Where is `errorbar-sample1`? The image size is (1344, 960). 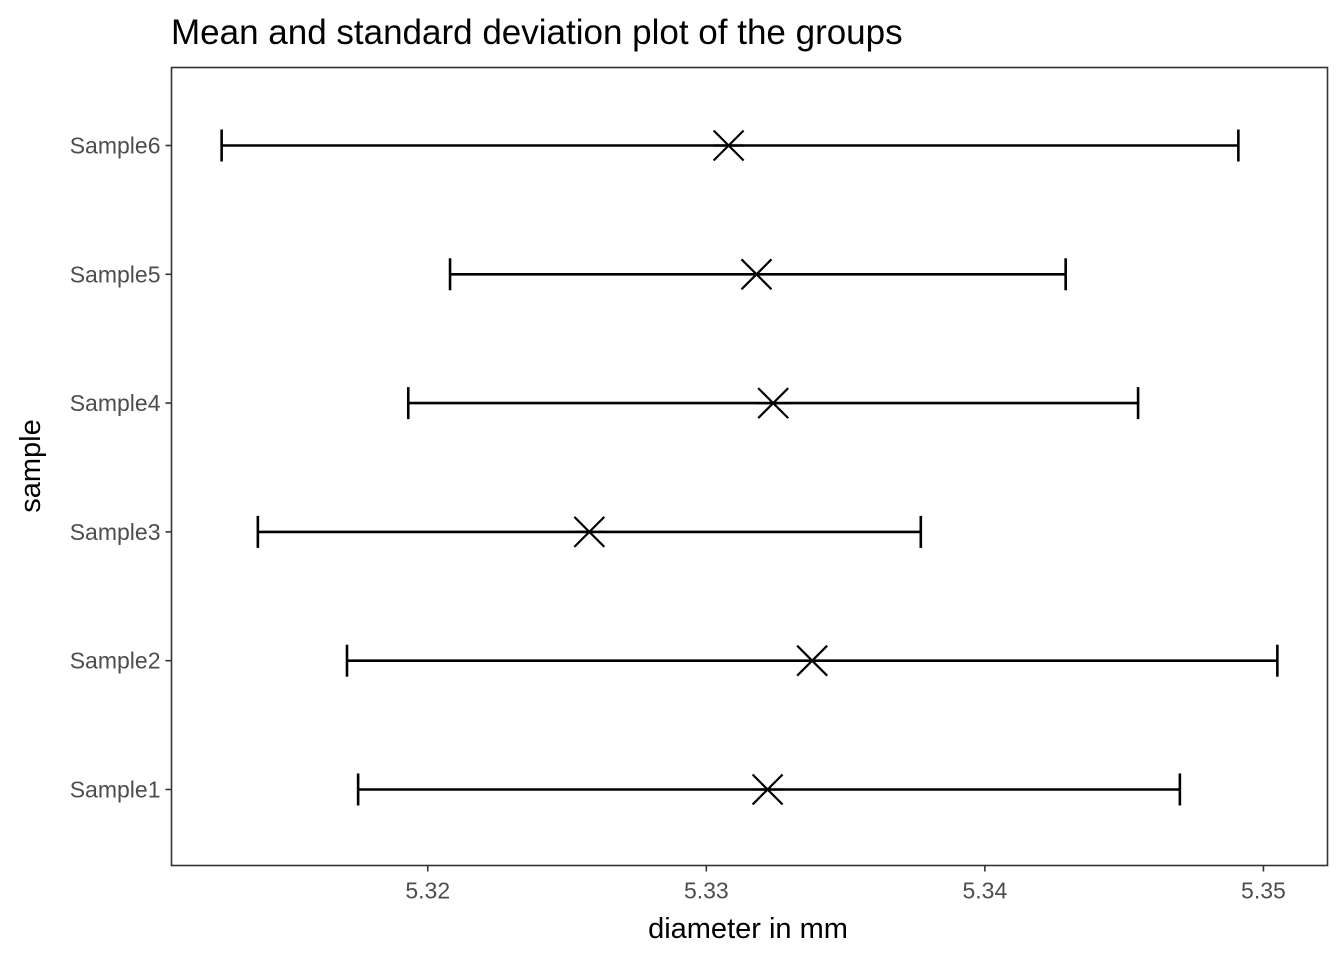 errorbar-sample1 is located at coordinates (769, 789).